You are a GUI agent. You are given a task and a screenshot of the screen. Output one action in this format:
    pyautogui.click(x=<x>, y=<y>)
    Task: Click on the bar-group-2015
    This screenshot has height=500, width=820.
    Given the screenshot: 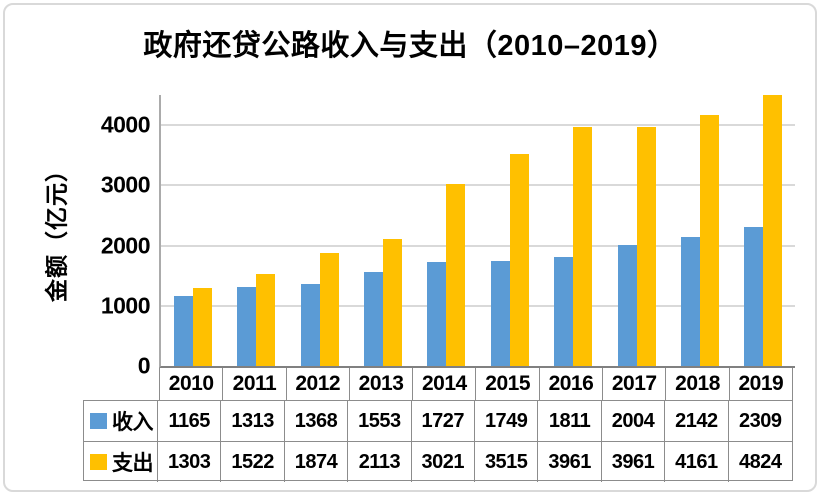 What is the action you would take?
    pyautogui.click(x=509, y=230)
    